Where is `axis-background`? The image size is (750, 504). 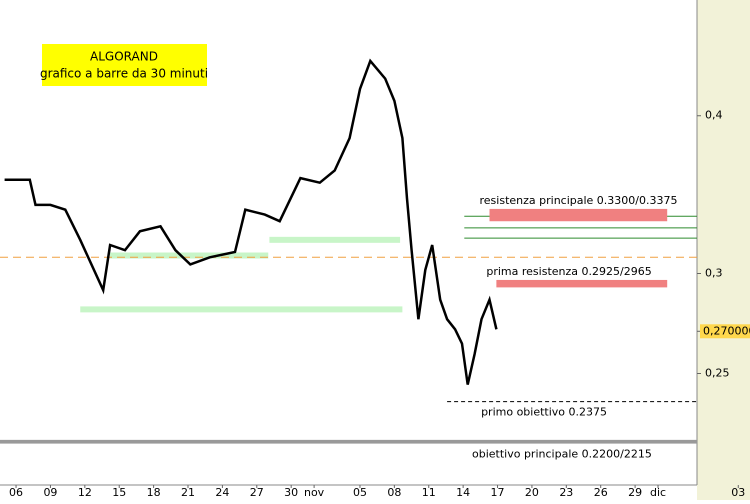 axis-background is located at coordinates (723, 250).